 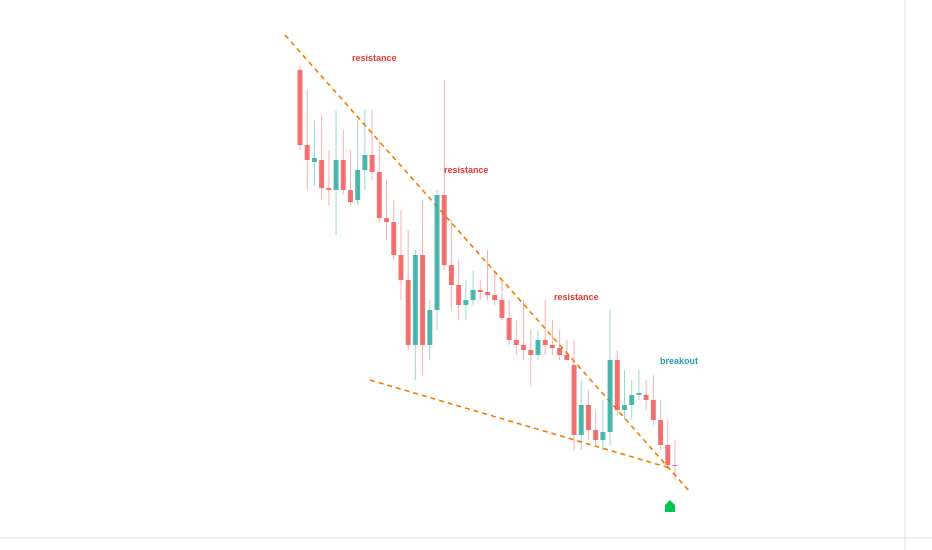 What do you see at coordinates (679, 361) in the screenshot?
I see `annotation: breakout` at bounding box center [679, 361].